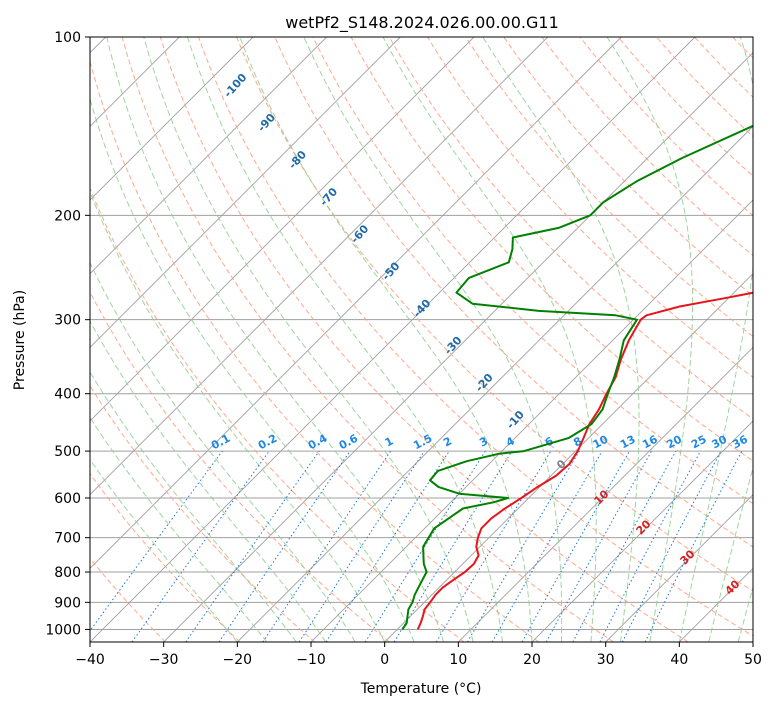  What do you see at coordinates (532, 660) in the screenshot?
I see `x-tick-label: 20` at bounding box center [532, 660].